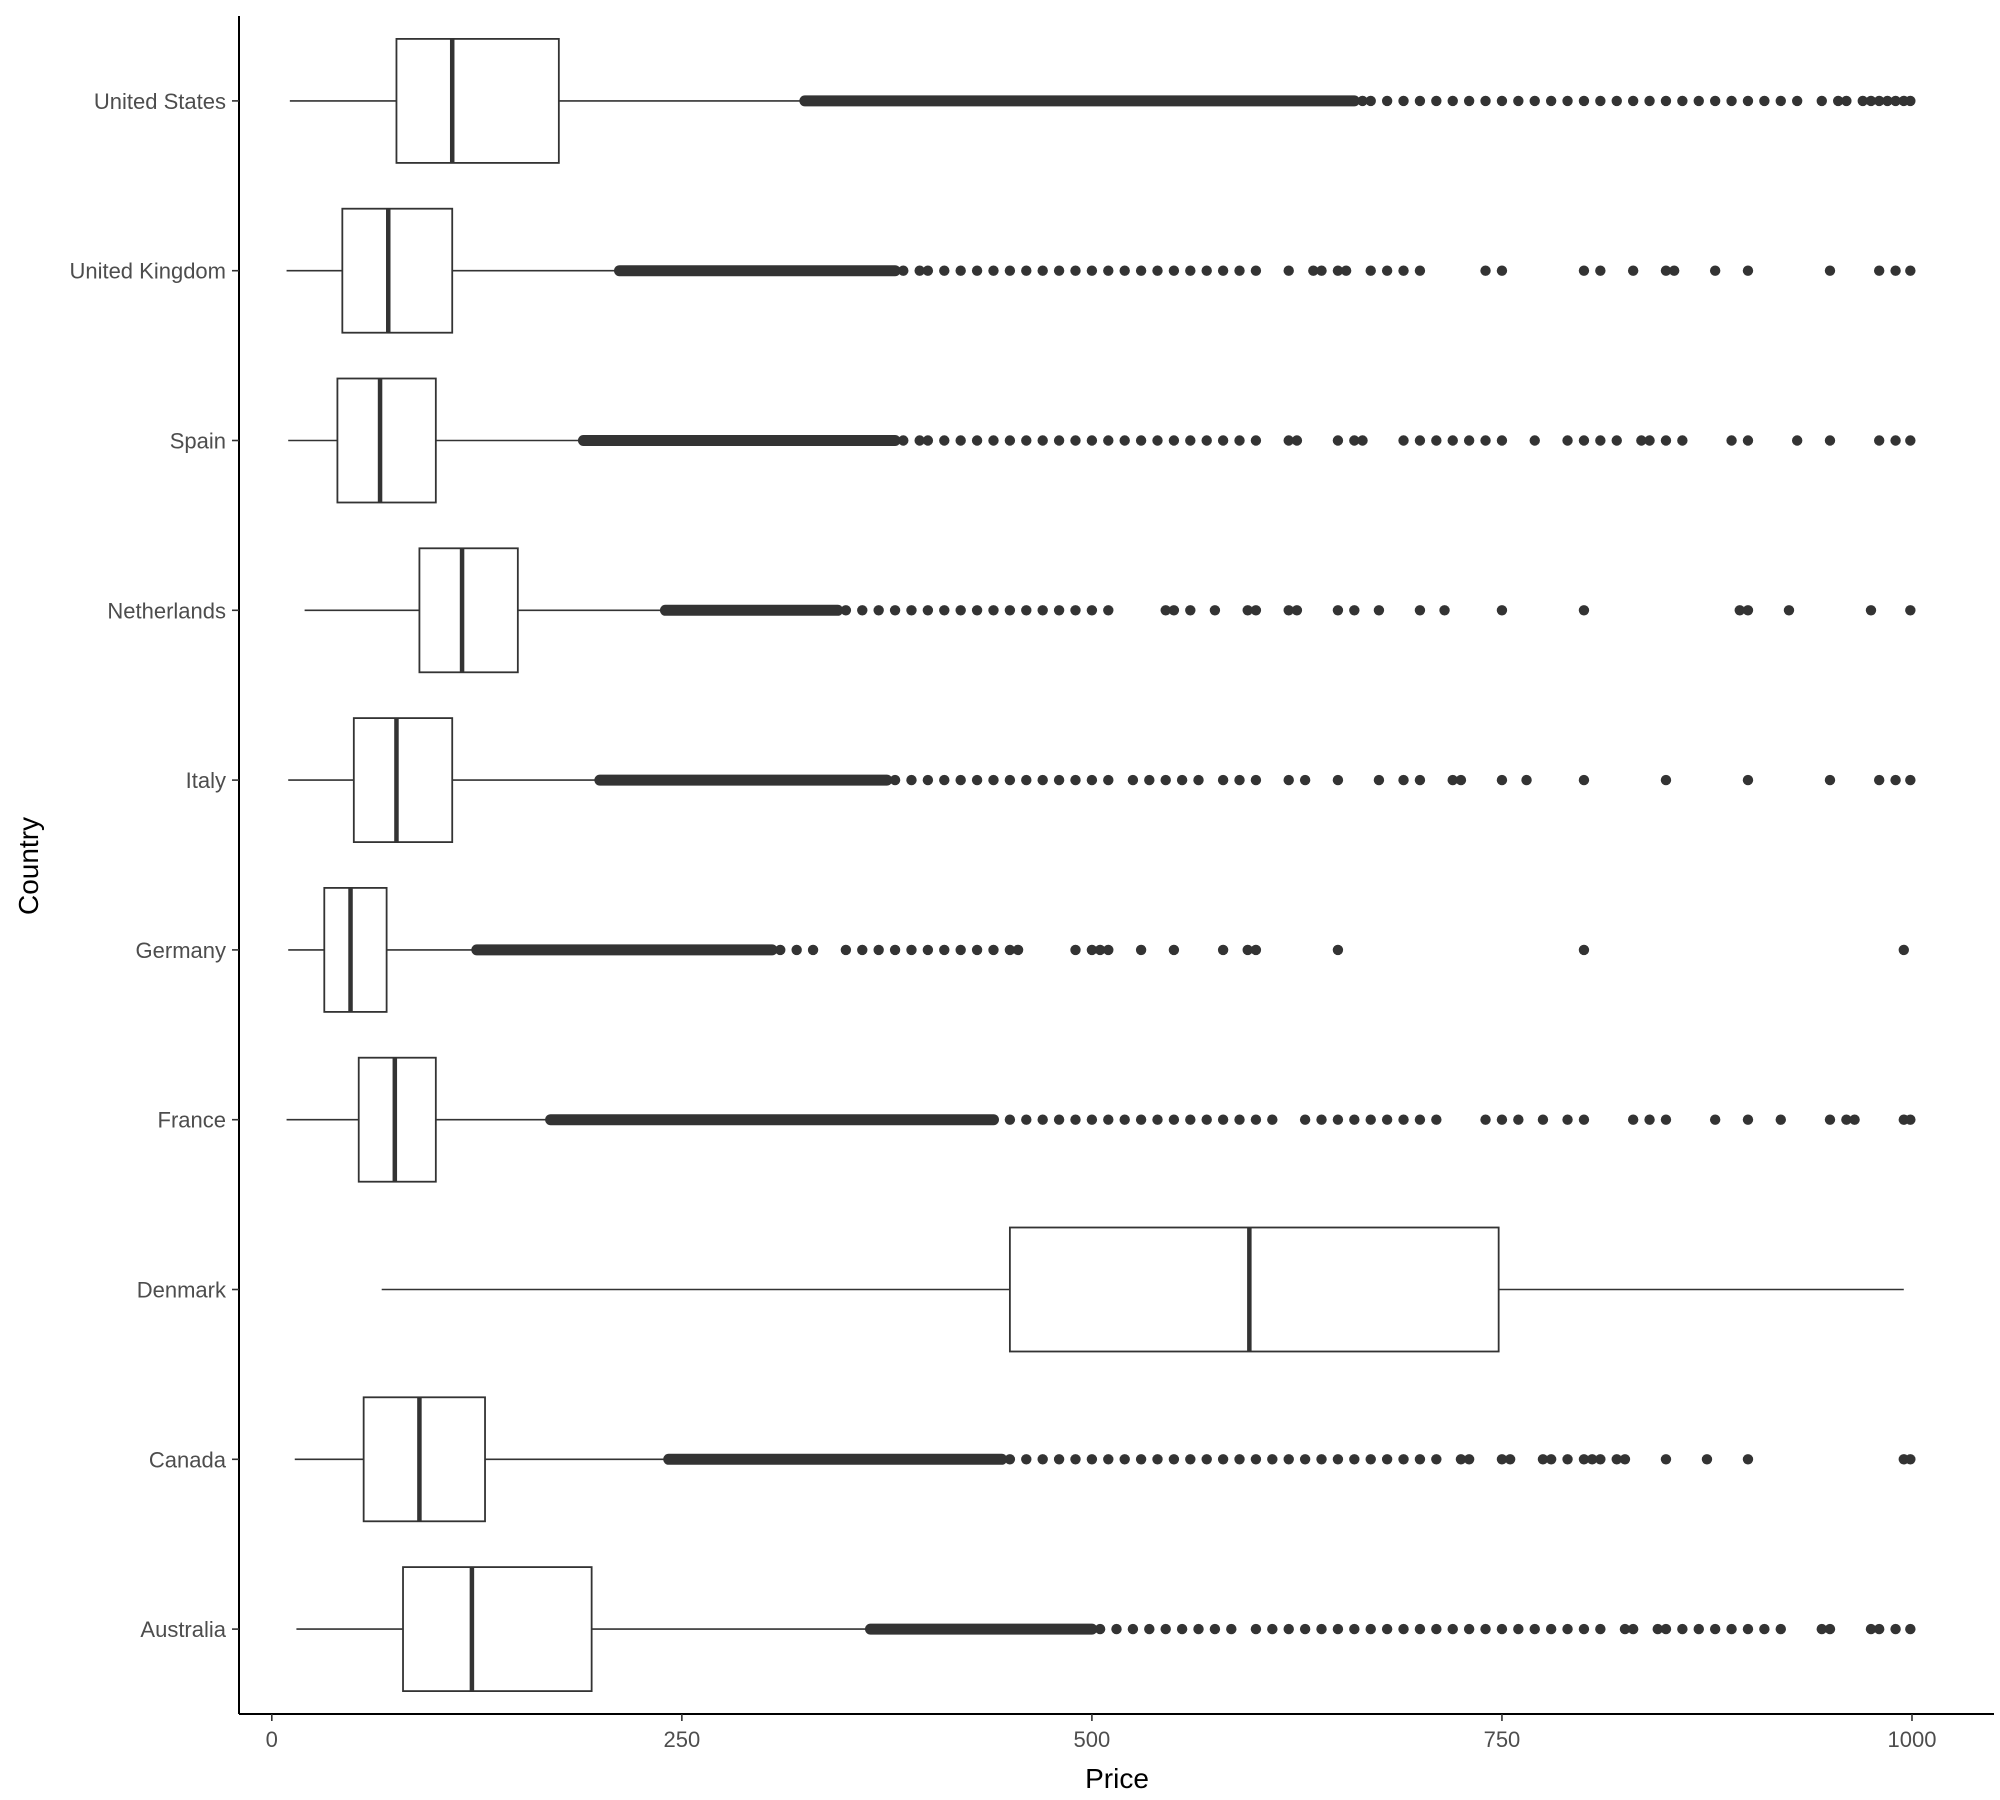  What do you see at coordinates (166, 610) in the screenshot?
I see `y-tick-label: Netherlands` at bounding box center [166, 610].